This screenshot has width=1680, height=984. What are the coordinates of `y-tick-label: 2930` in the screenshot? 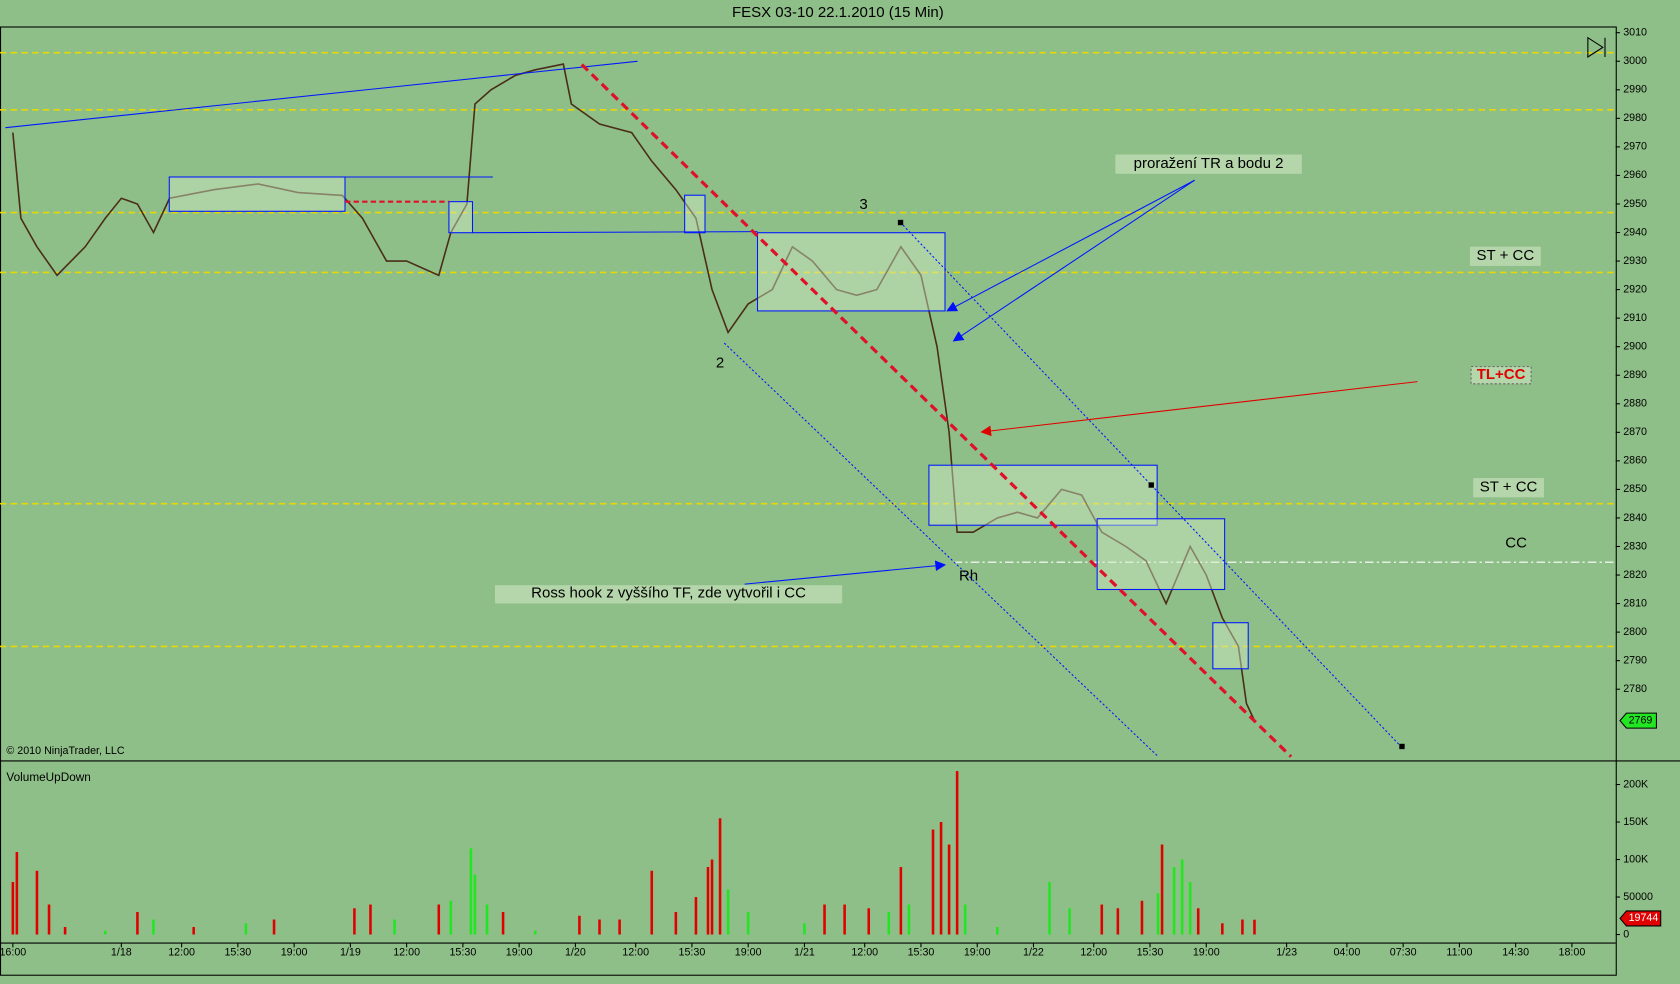 It's located at (1635, 261).